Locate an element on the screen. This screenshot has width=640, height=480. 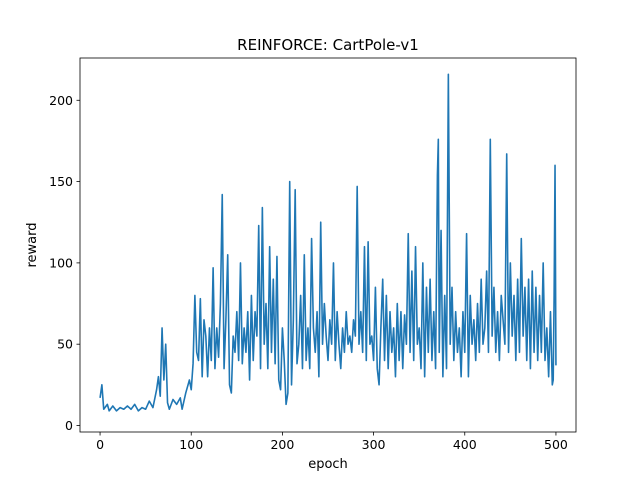
y-axis-label: reward is located at coordinates (32, 244).